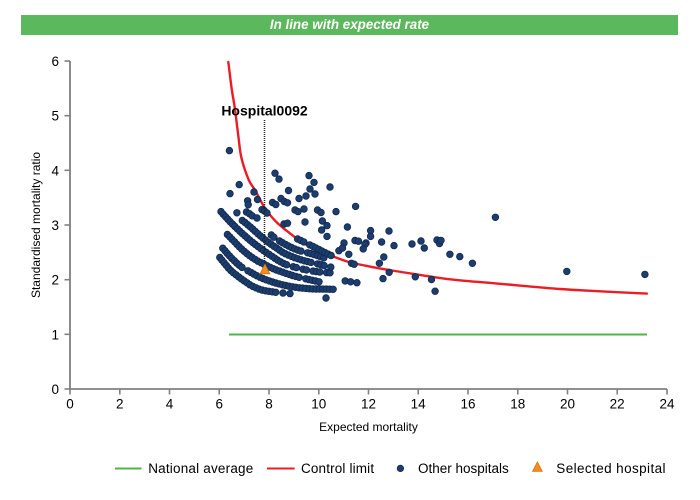  What do you see at coordinates (467, 404) in the screenshot?
I see `svg-text: 16` at bounding box center [467, 404].